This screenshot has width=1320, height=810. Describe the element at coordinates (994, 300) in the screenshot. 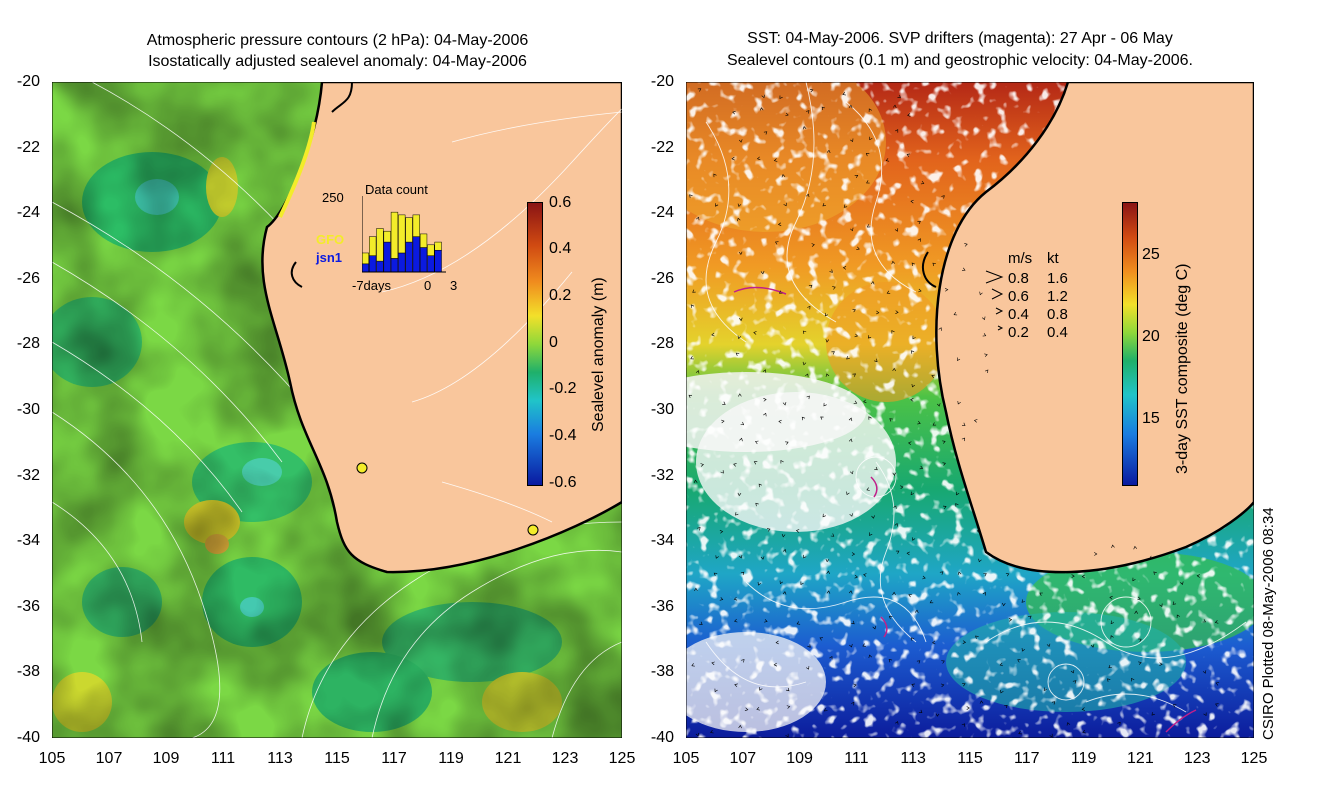

I see `velocity-arrow-icons` at that location.